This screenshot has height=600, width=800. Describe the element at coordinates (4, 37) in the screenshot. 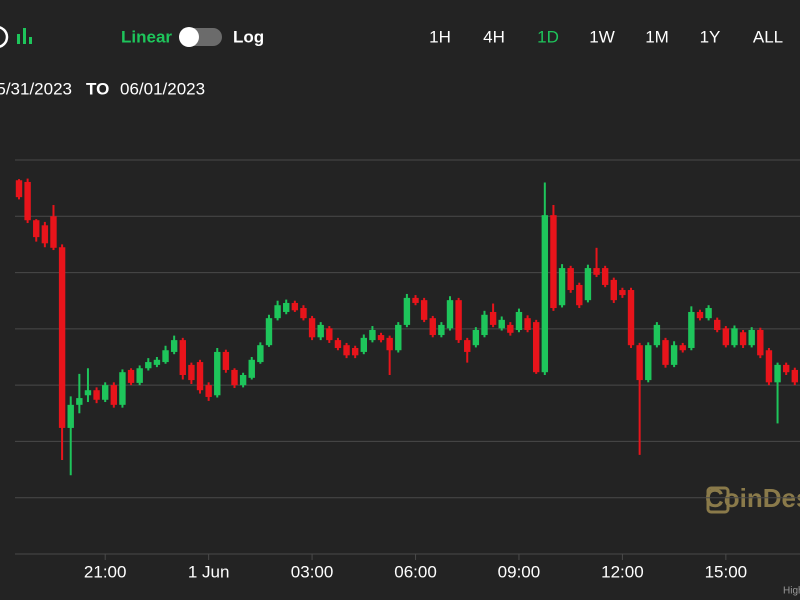

I see `line-icon` at that location.